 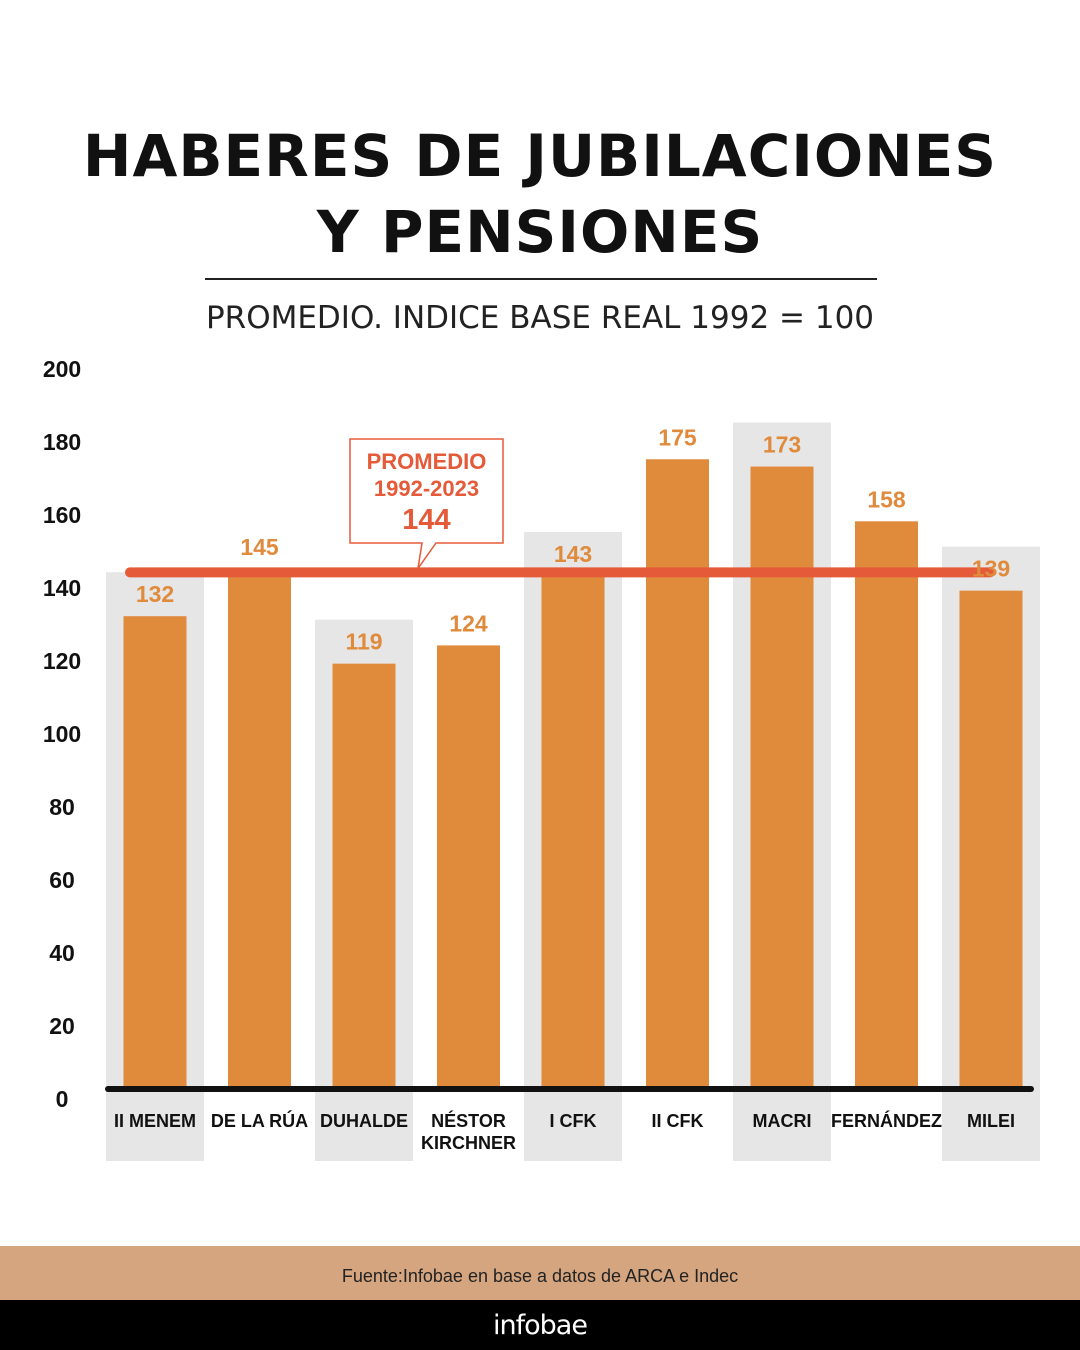 I want to click on chart-subtitle: PROMEDIO. INDICE BASE REAL 1992 = 100, so click(x=540, y=318).